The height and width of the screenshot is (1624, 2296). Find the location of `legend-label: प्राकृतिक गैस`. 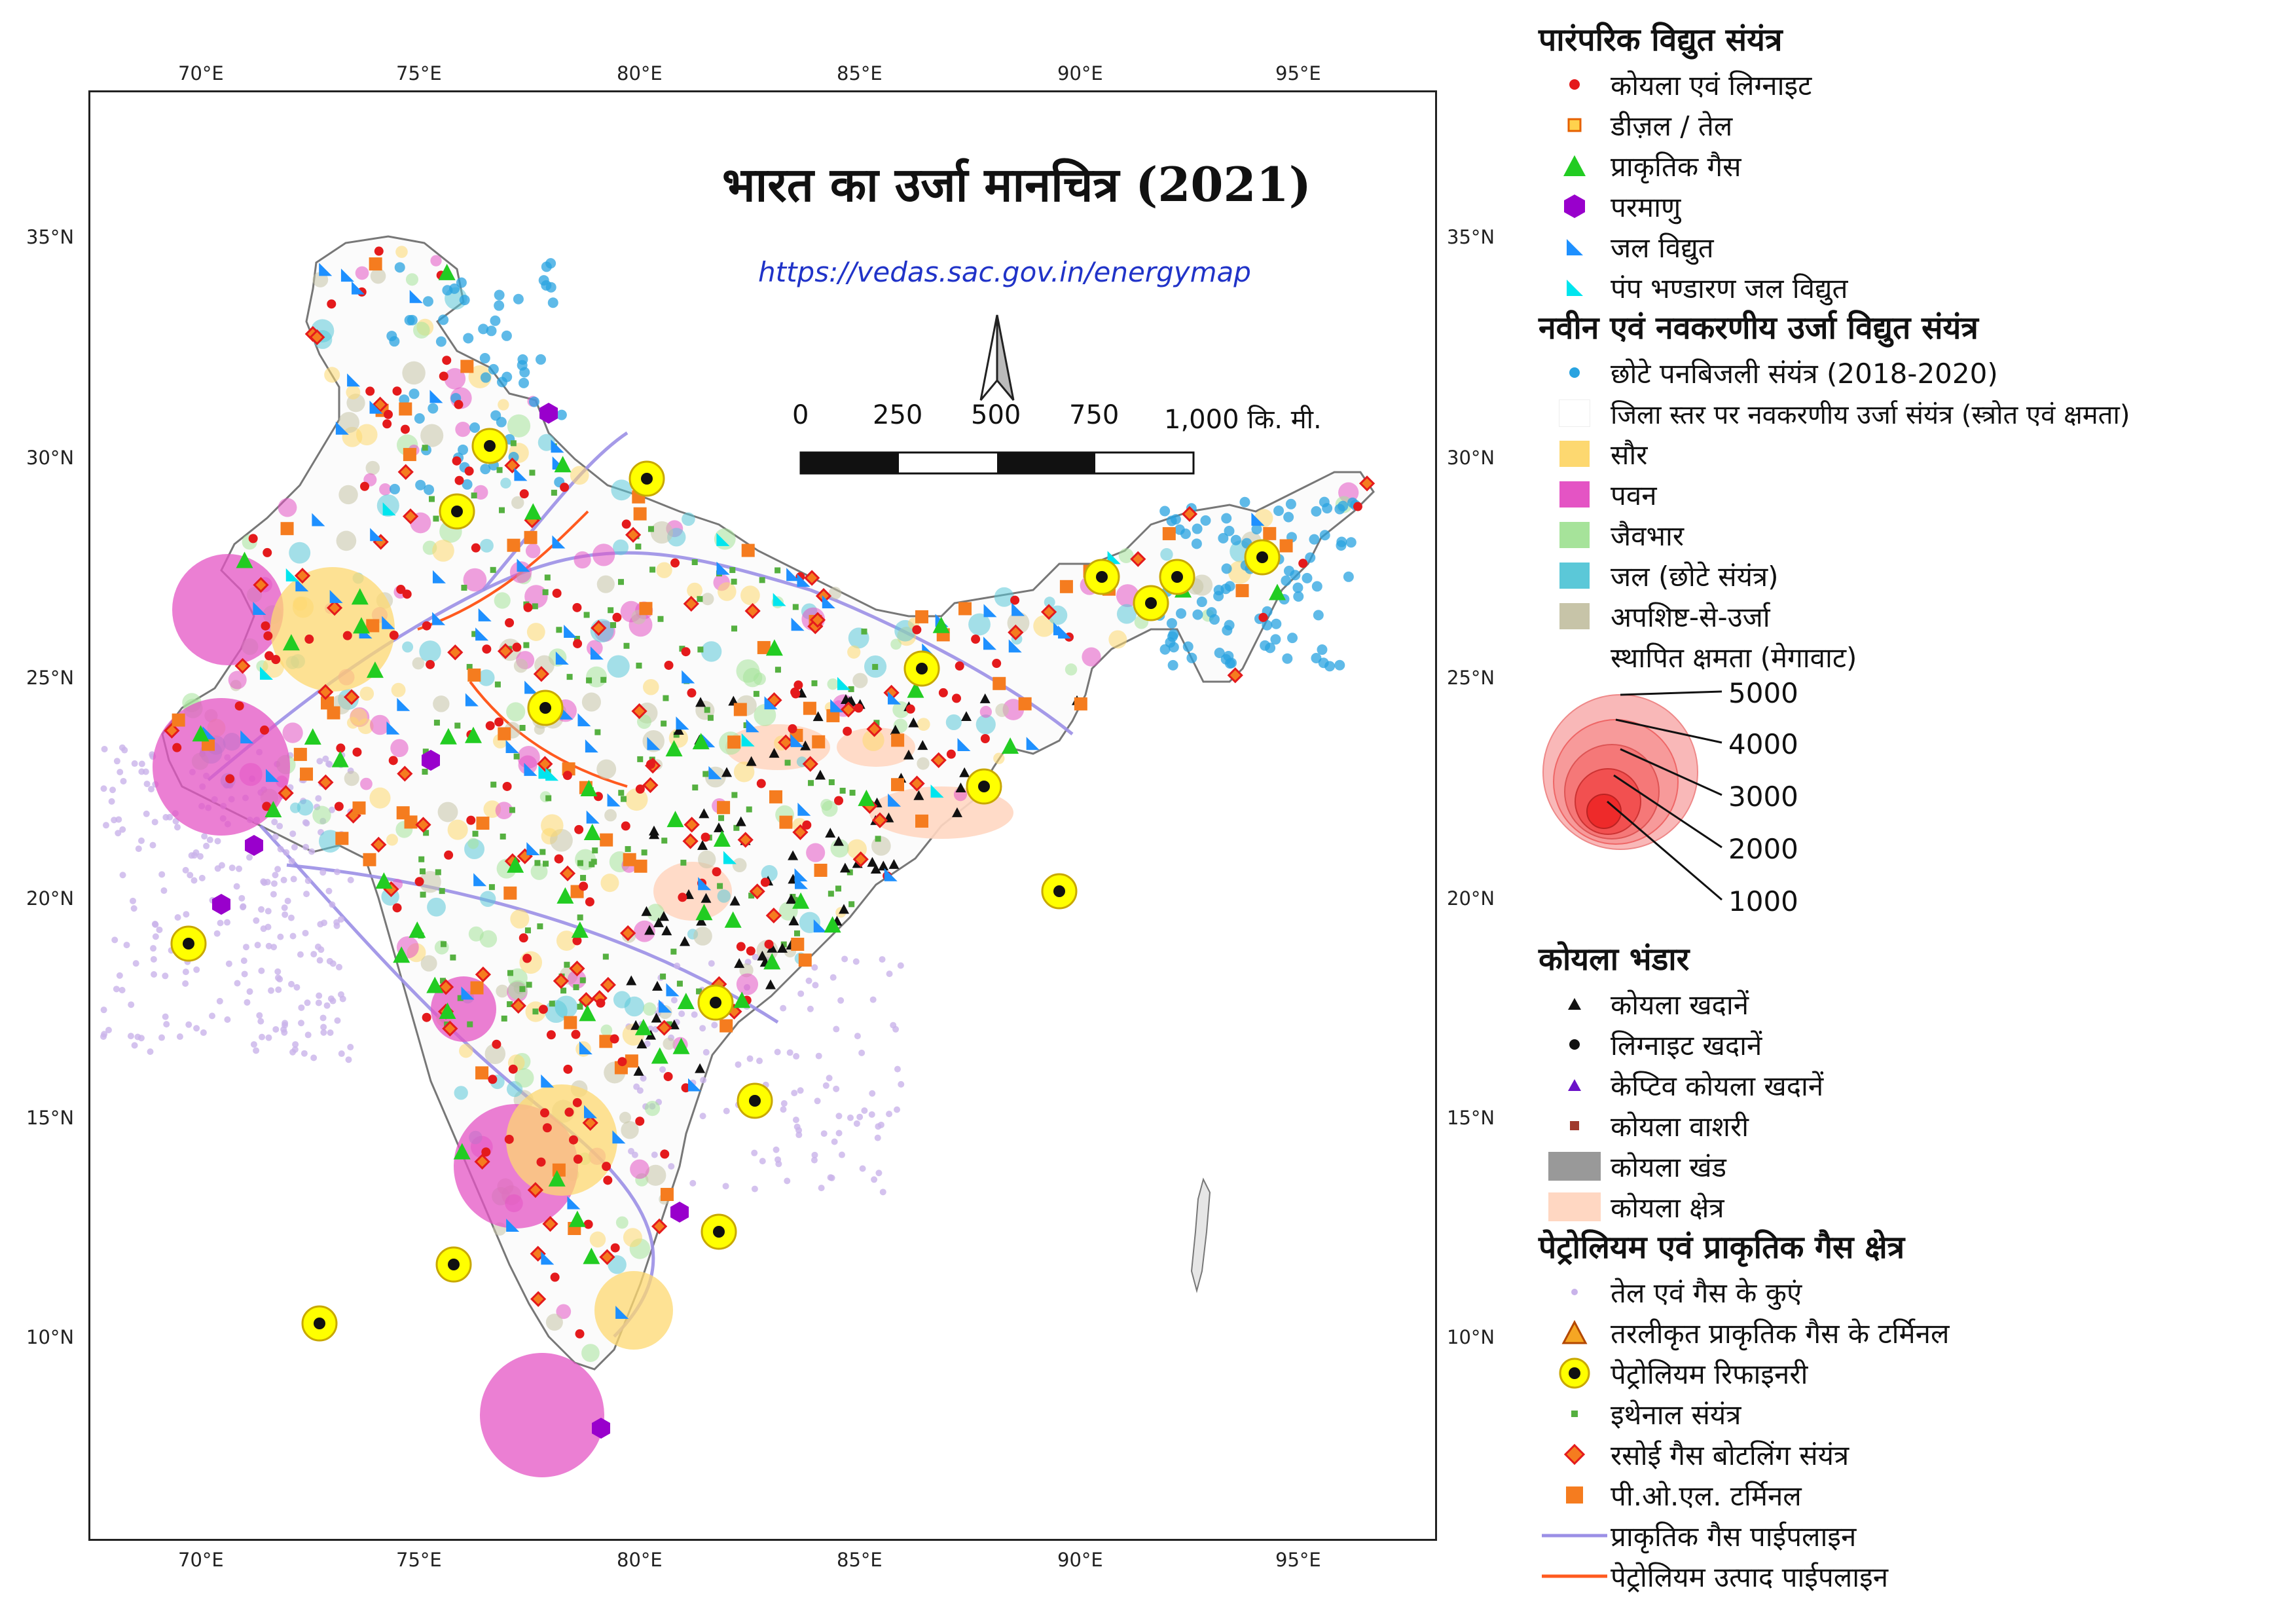

legend-label: प्राकृतिक गैस is located at coordinates (1676, 166).